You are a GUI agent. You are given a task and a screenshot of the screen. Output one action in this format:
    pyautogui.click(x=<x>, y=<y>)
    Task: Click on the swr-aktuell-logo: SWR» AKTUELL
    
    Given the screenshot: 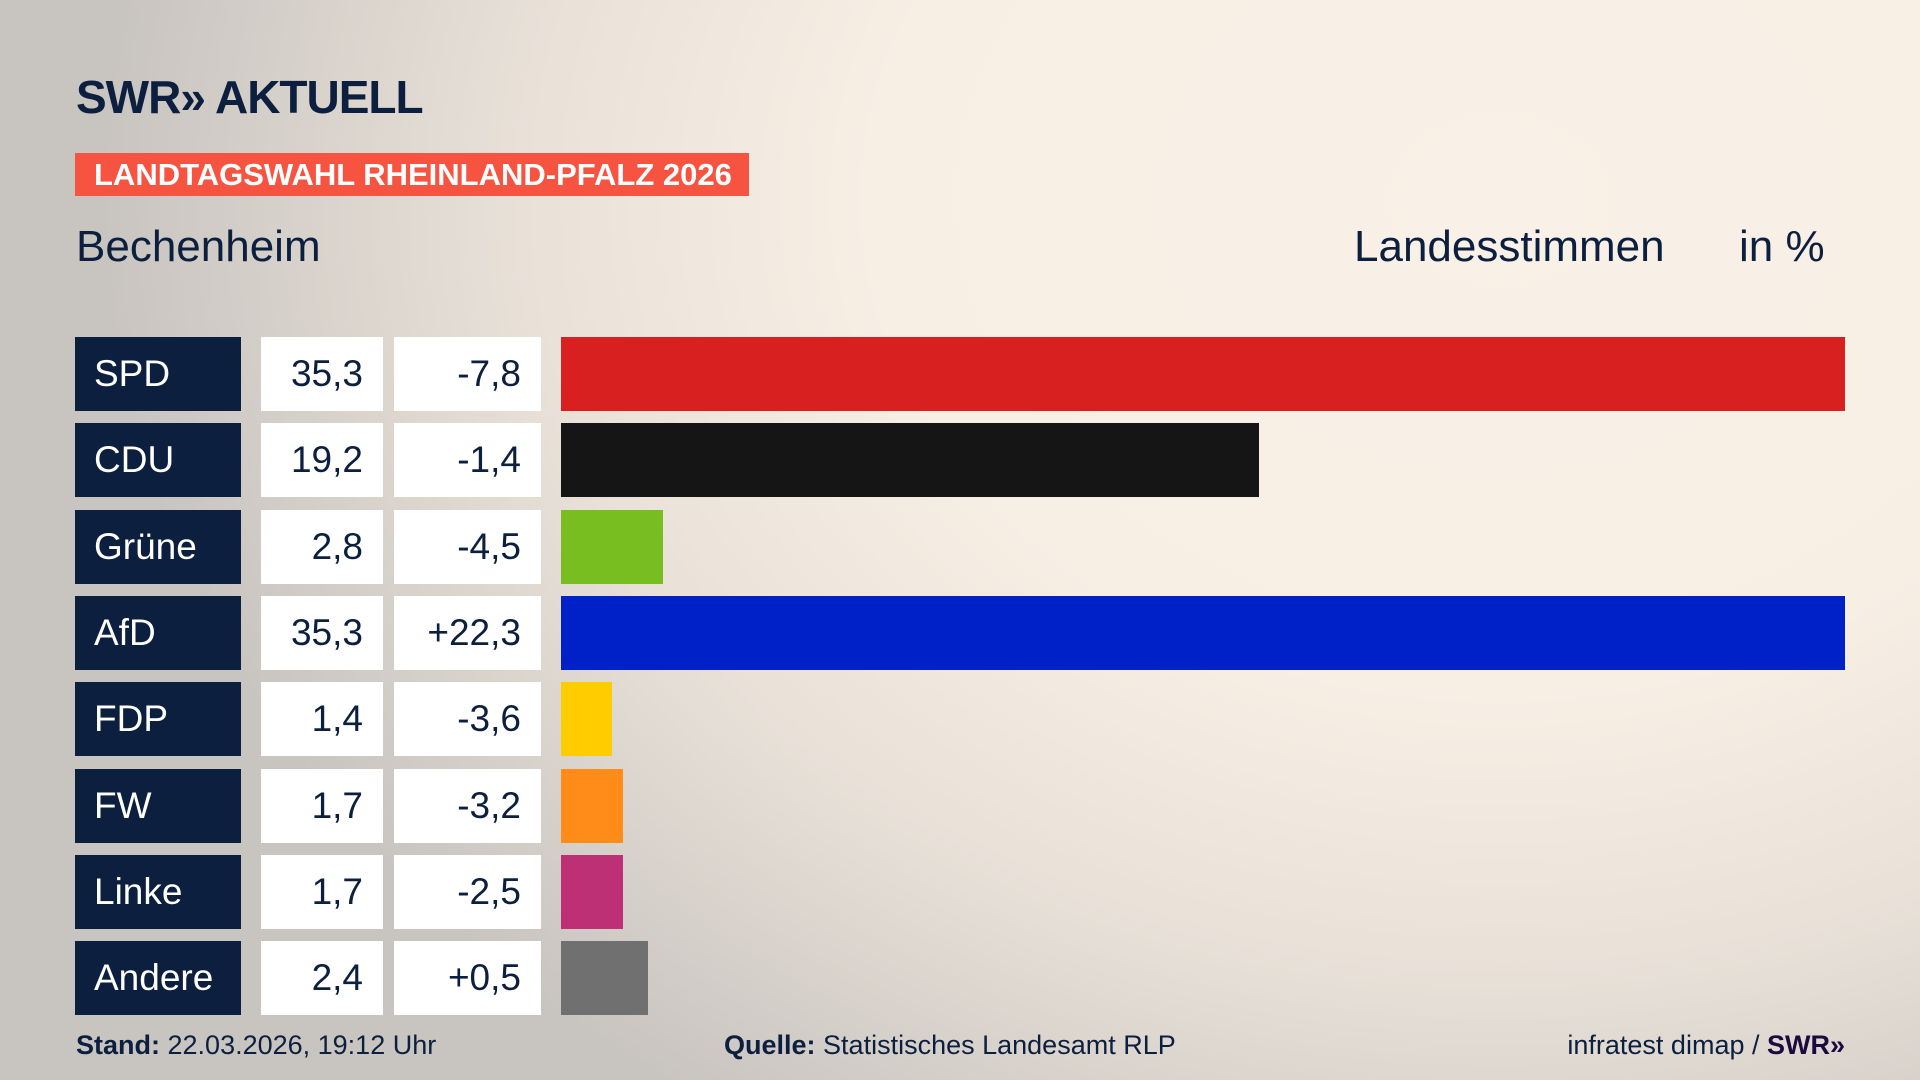 What is the action you would take?
    pyautogui.click(x=250, y=97)
    